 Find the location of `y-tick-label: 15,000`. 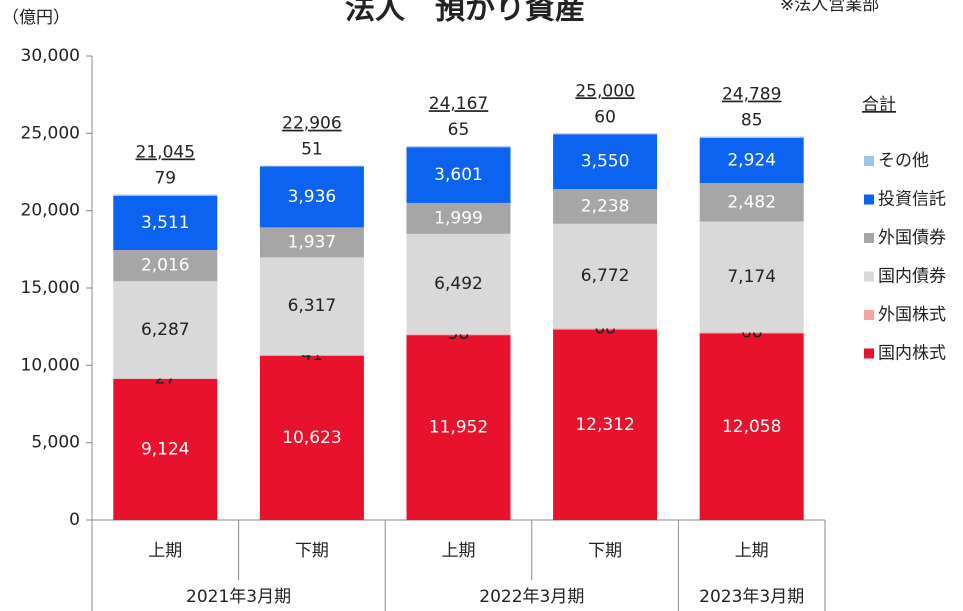

y-tick-label: 15,000 is located at coordinates (50, 288).